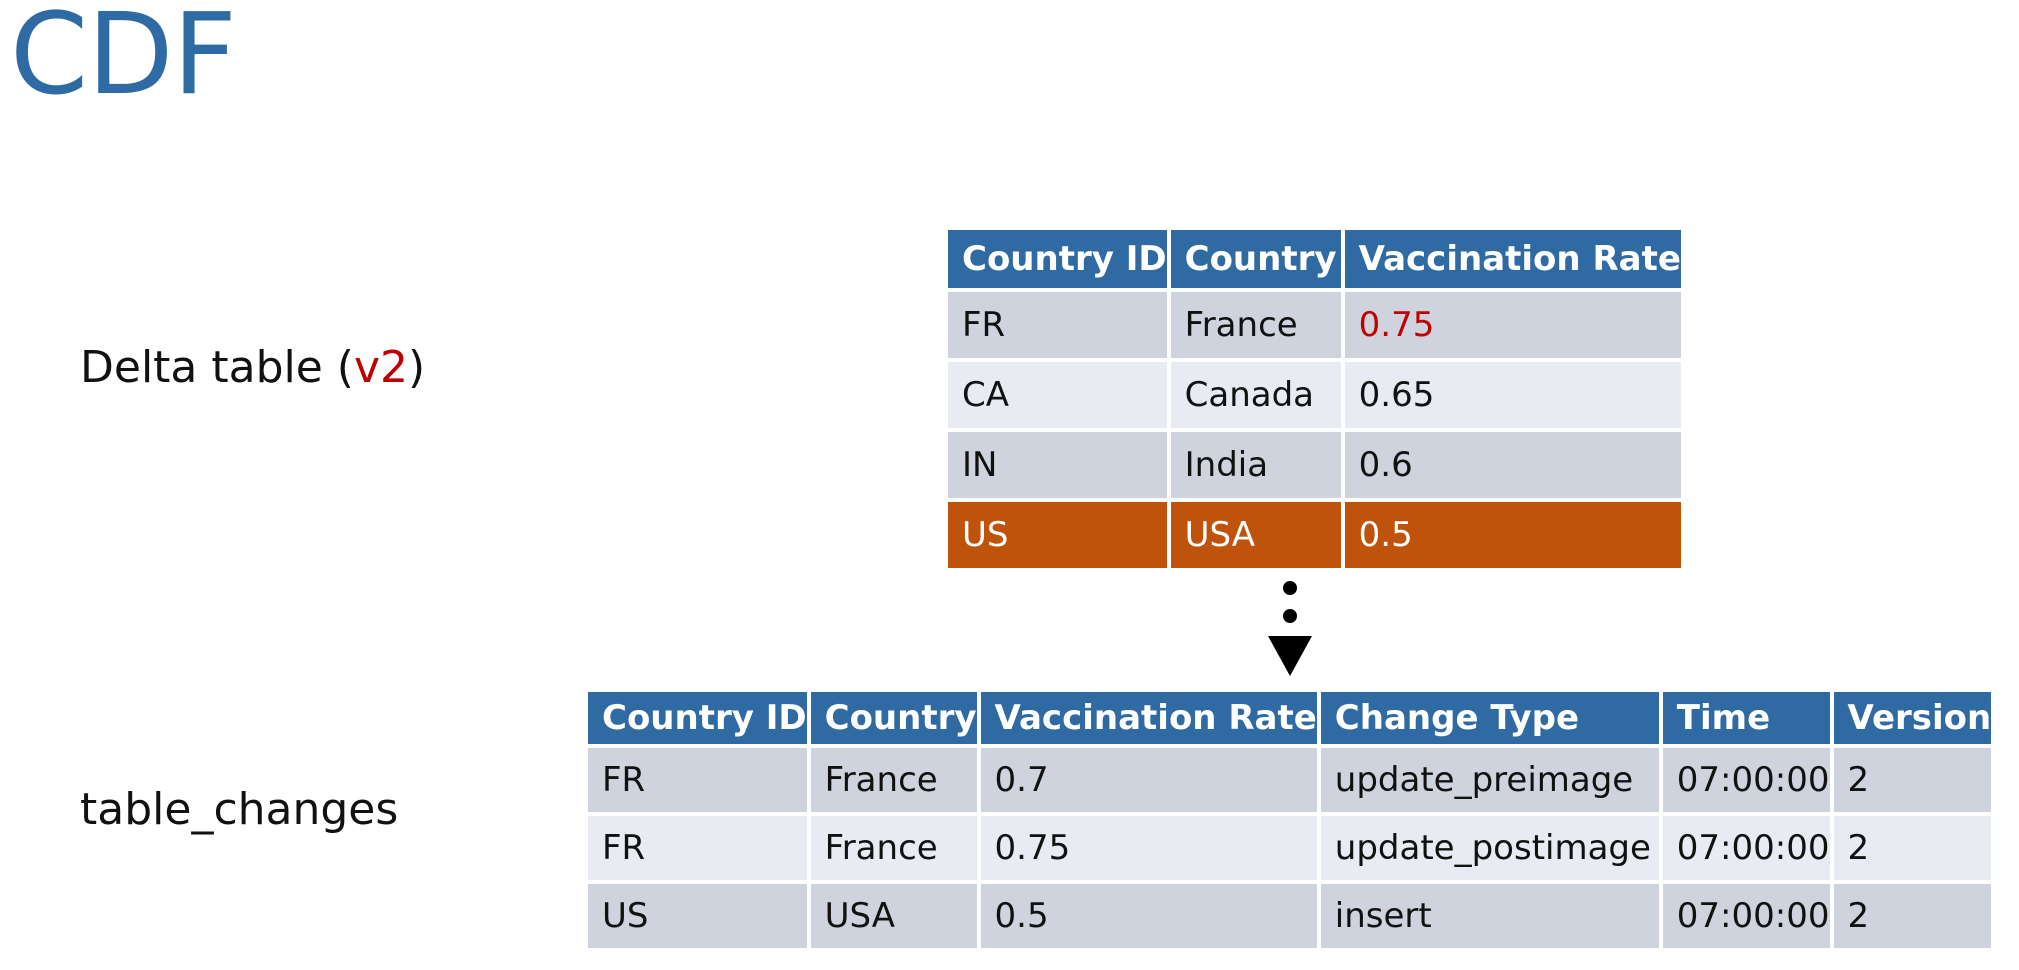 Image resolution: width=2019 pixels, height=970 pixels. I want to click on delta-table-label: Delta table (v2), so click(252, 367).